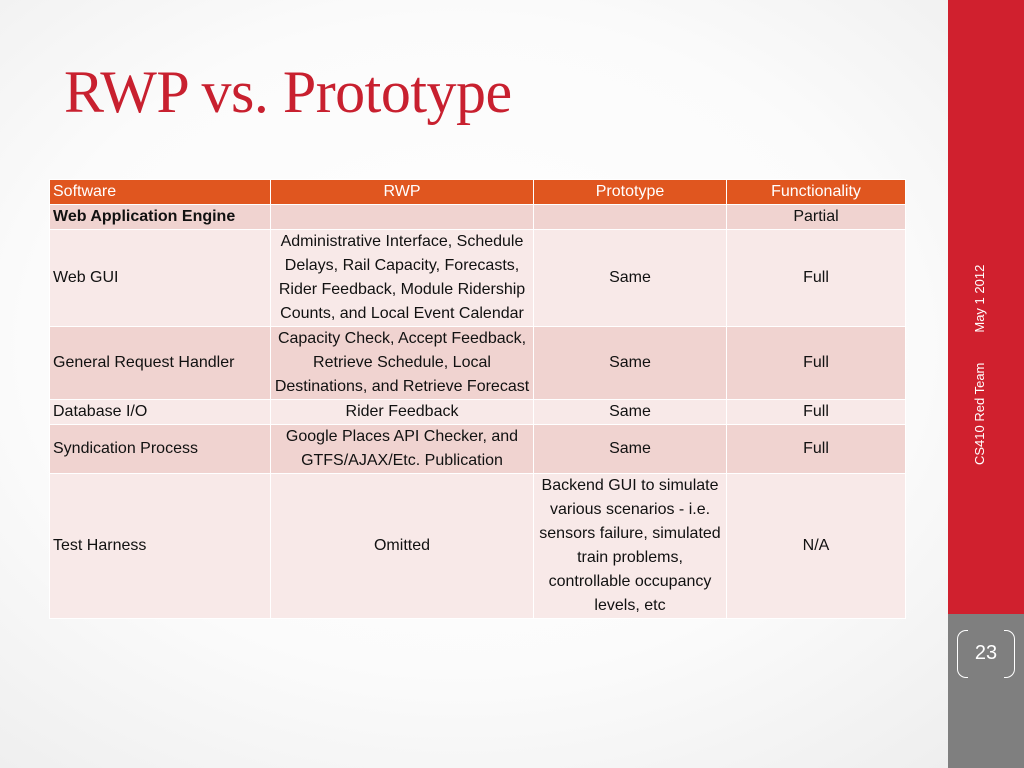 This screenshot has width=1024, height=768. Describe the element at coordinates (160, 278) in the screenshot. I see `cell-software: Web GUI` at that location.